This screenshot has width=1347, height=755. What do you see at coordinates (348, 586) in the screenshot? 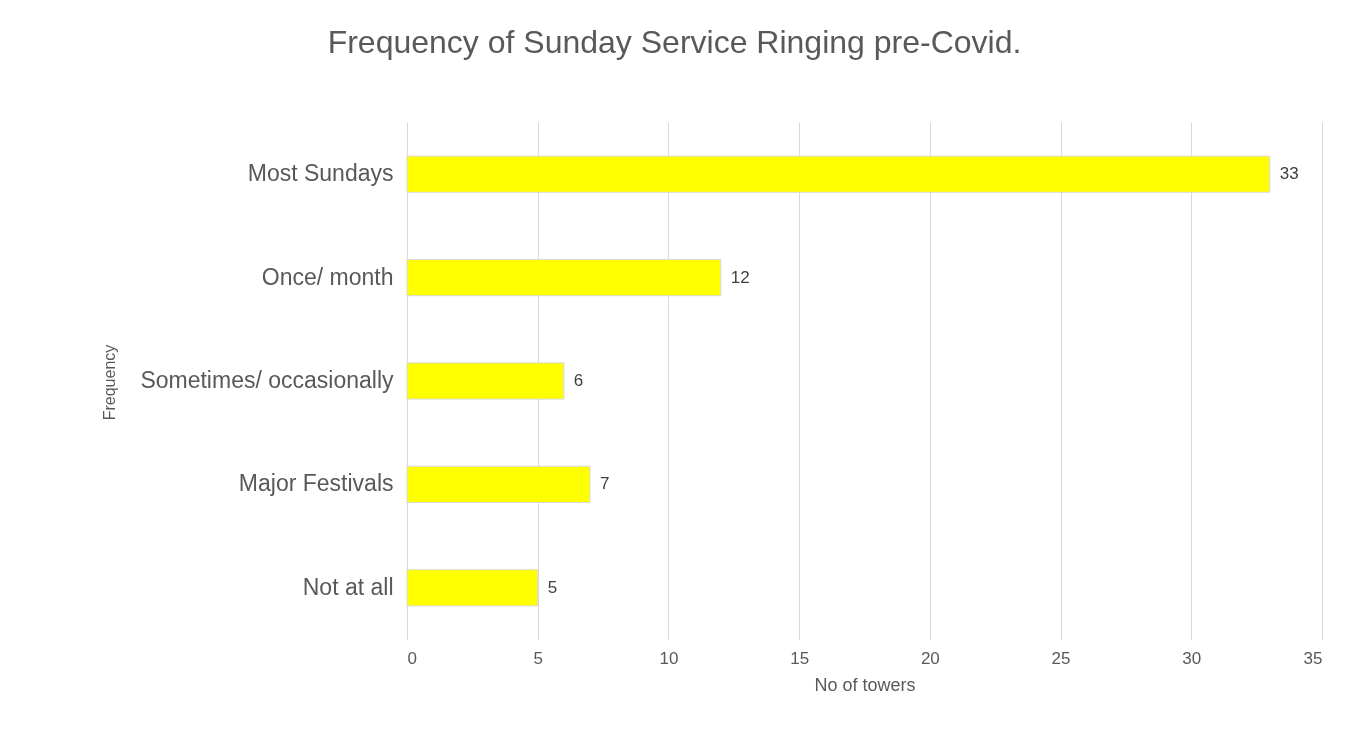
I see `y-tick-label: Not at all` at bounding box center [348, 586].